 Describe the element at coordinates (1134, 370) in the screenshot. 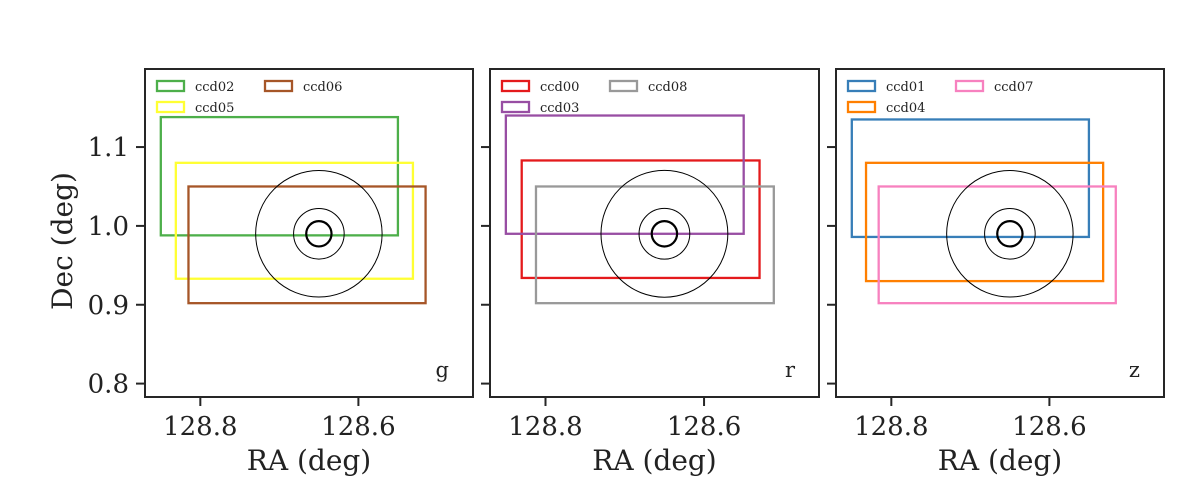

I see `band-label: z` at that location.